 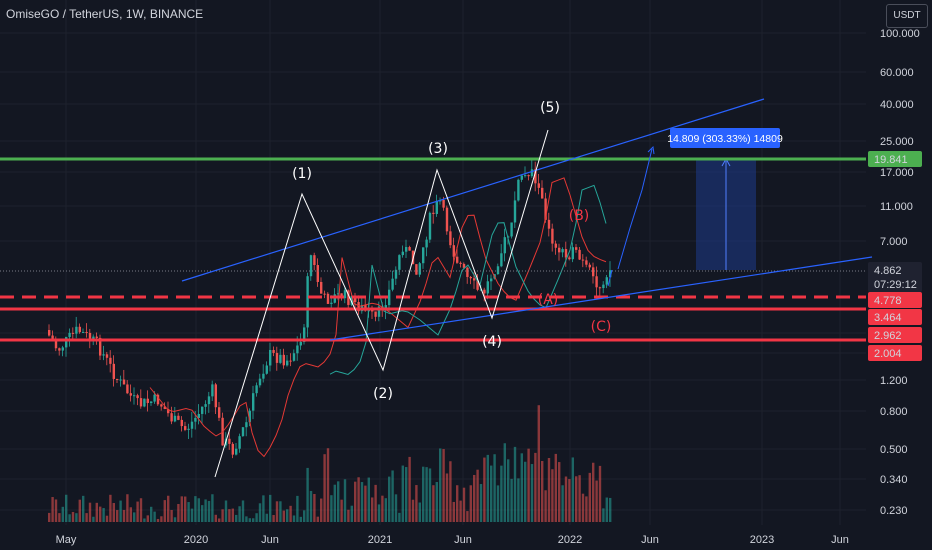 I want to click on tag-red3: 2.962, so click(x=888, y=336).